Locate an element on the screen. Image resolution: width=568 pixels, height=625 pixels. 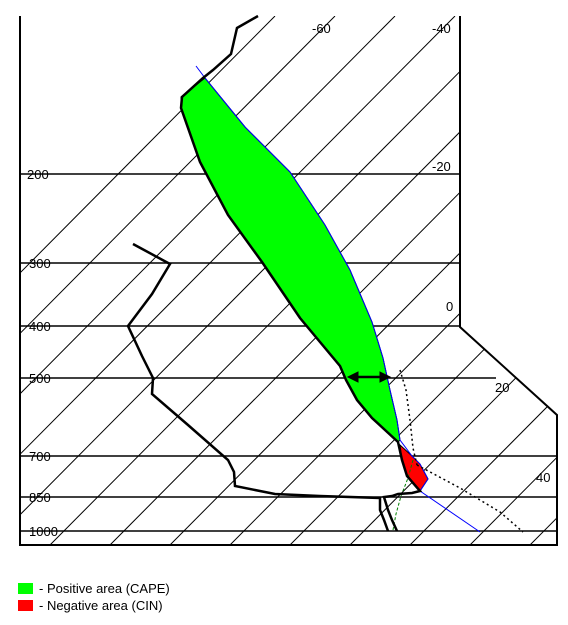
temperature-label: -20 is located at coordinates (441, 166).